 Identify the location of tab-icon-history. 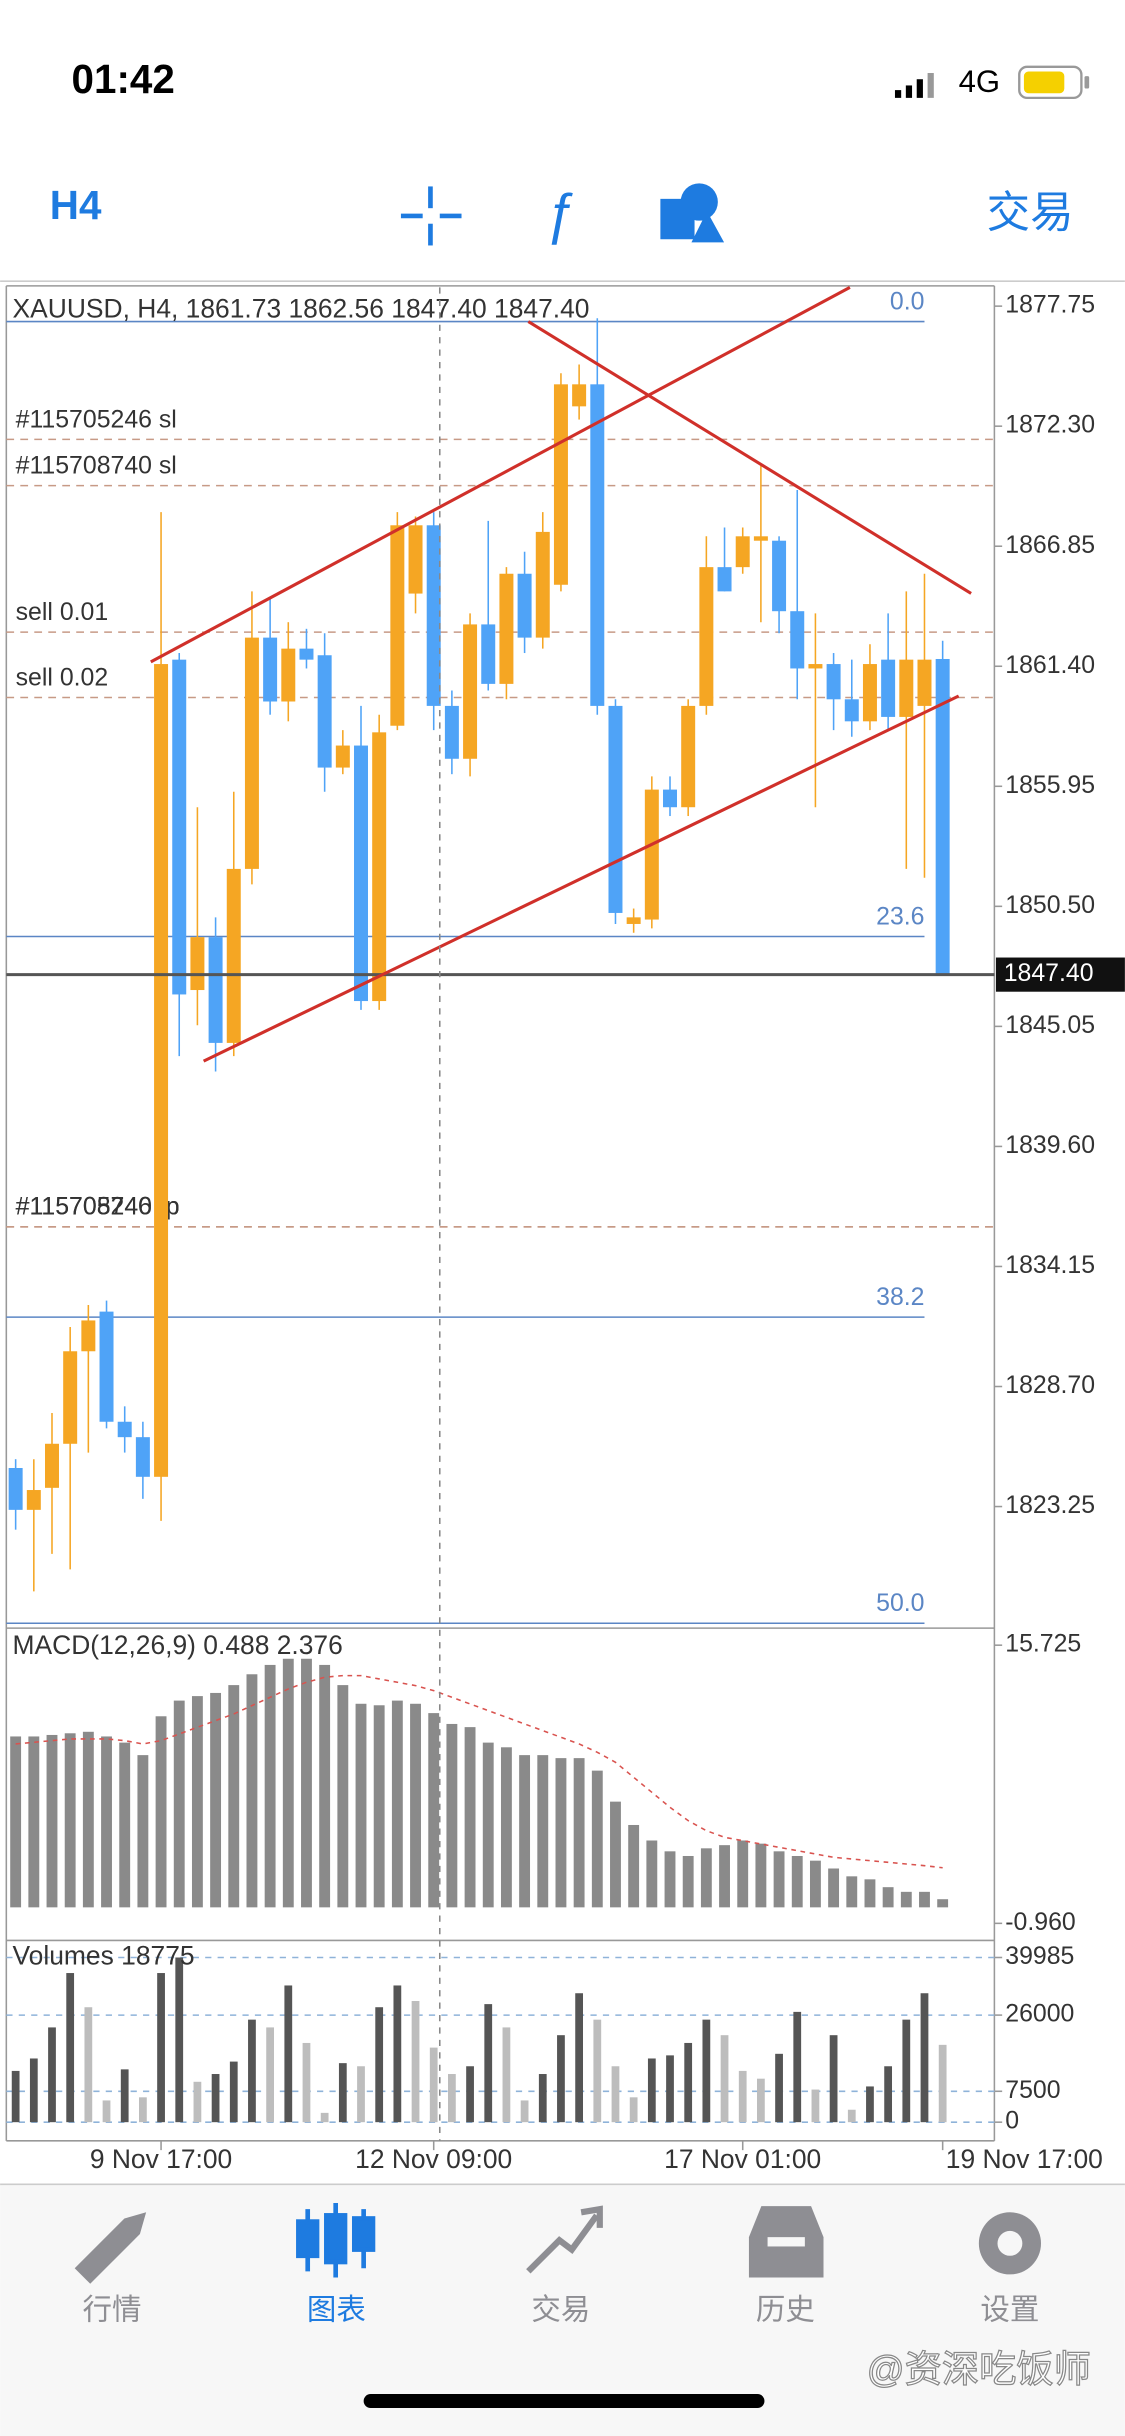
(786, 2242).